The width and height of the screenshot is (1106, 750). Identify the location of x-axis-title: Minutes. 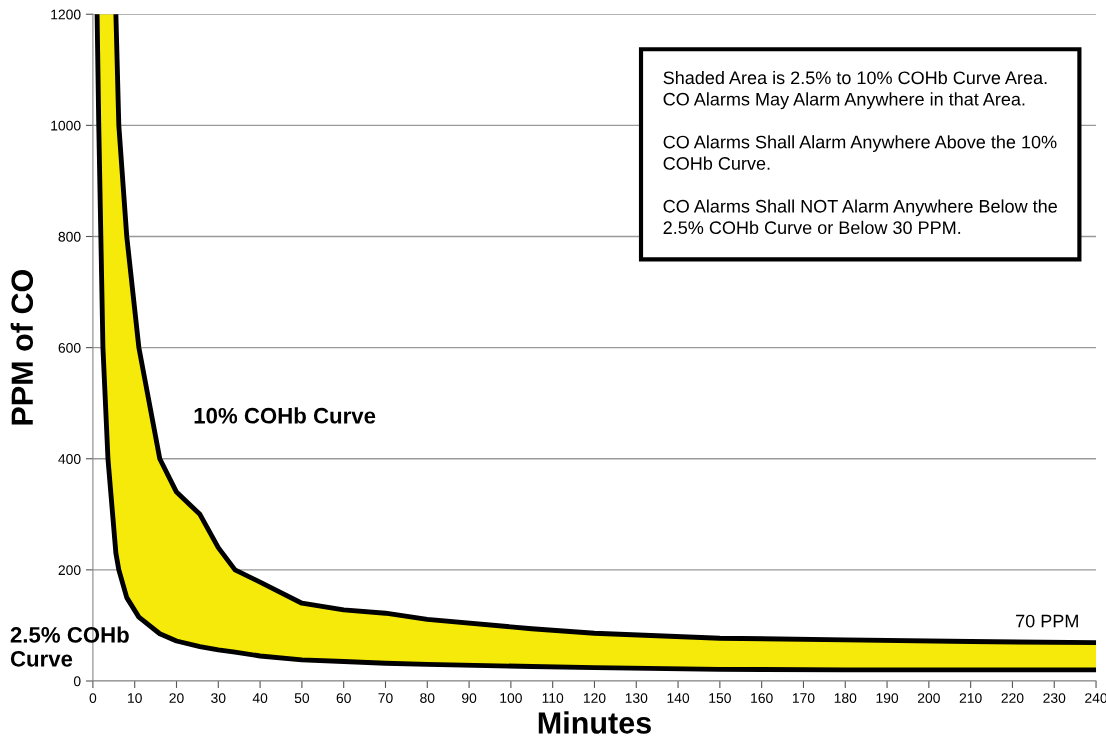
(594, 722).